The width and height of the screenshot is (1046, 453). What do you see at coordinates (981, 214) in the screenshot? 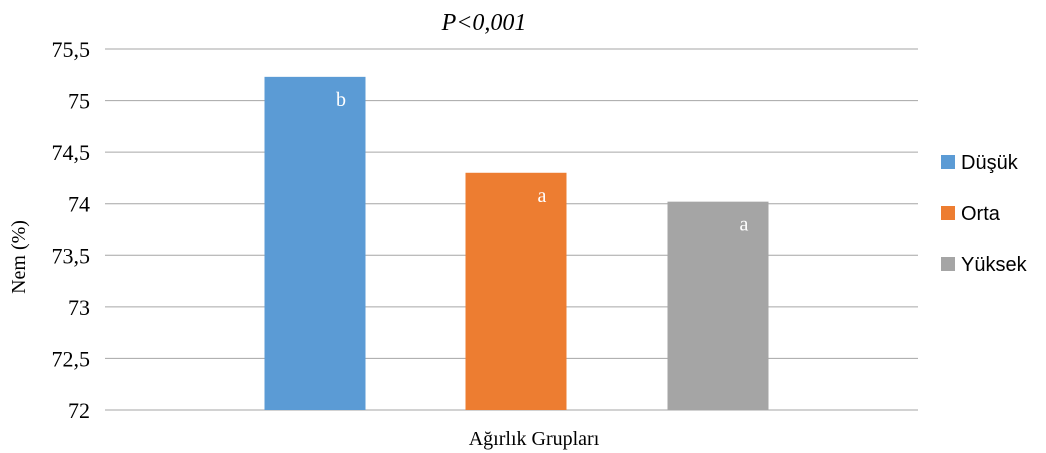
I see `legend-label: Orta` at bounding box center [981, 214].